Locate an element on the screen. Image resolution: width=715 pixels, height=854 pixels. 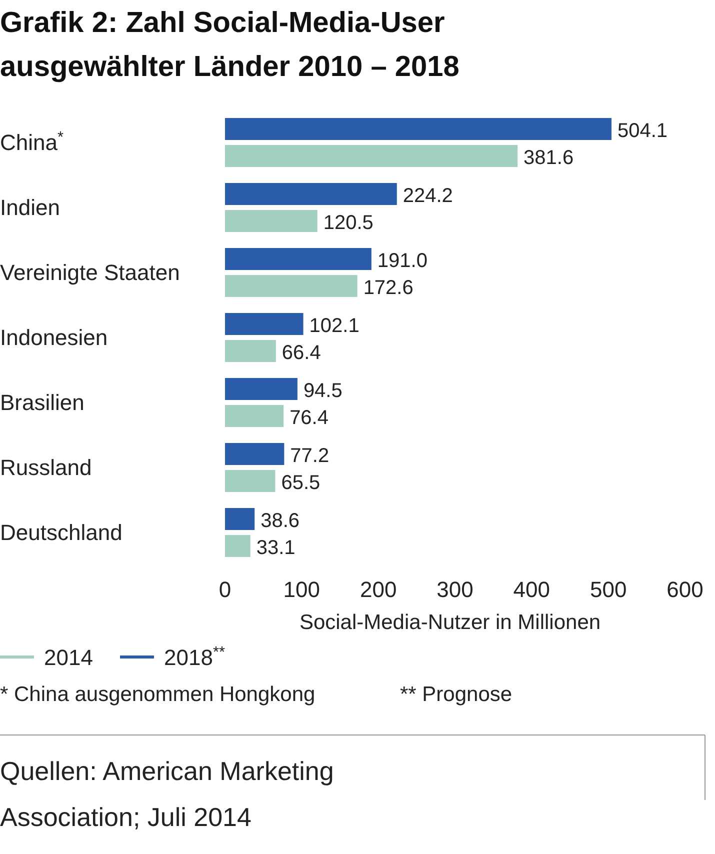
y-tick-label: Indien is located at coordinates (30, 207).